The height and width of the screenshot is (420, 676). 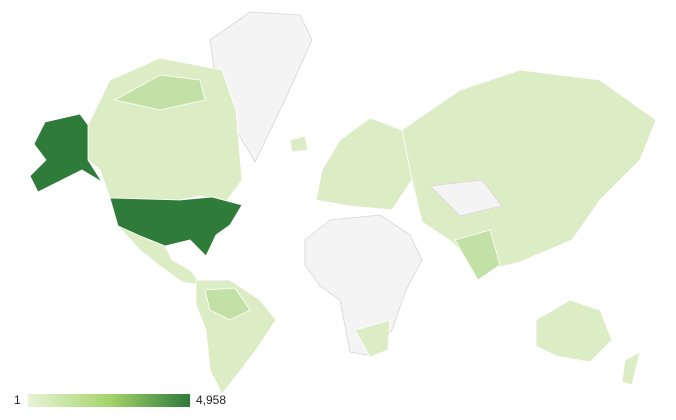 I want to click on legend-max-label: 4,958, so click(x=211, y=400).